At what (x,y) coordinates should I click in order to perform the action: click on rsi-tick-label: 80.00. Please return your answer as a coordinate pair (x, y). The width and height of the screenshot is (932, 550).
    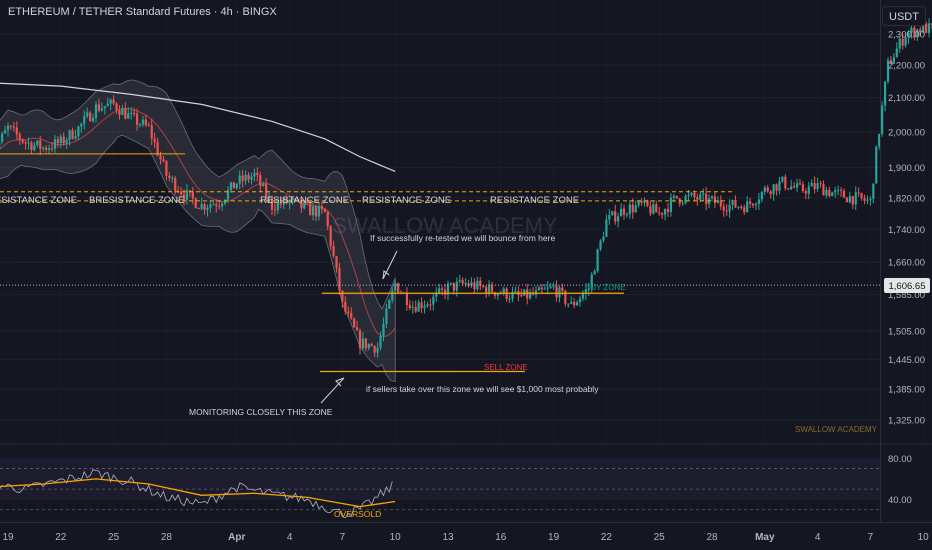
    Looking at the image, I should click on (900, 459).